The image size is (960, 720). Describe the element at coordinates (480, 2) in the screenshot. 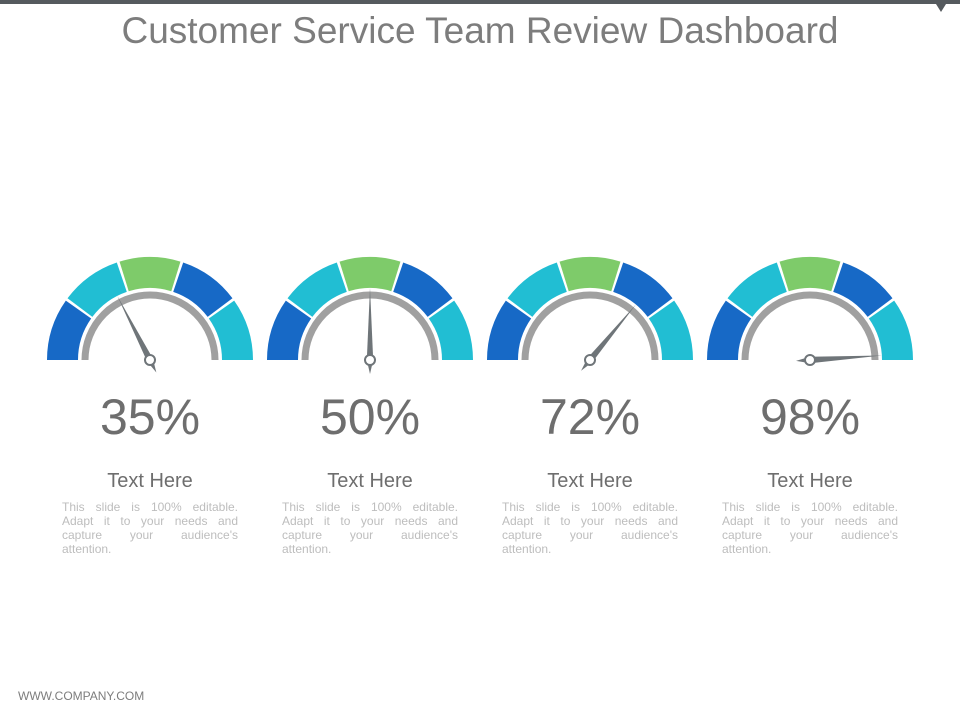

I see `top-bar` at that location.